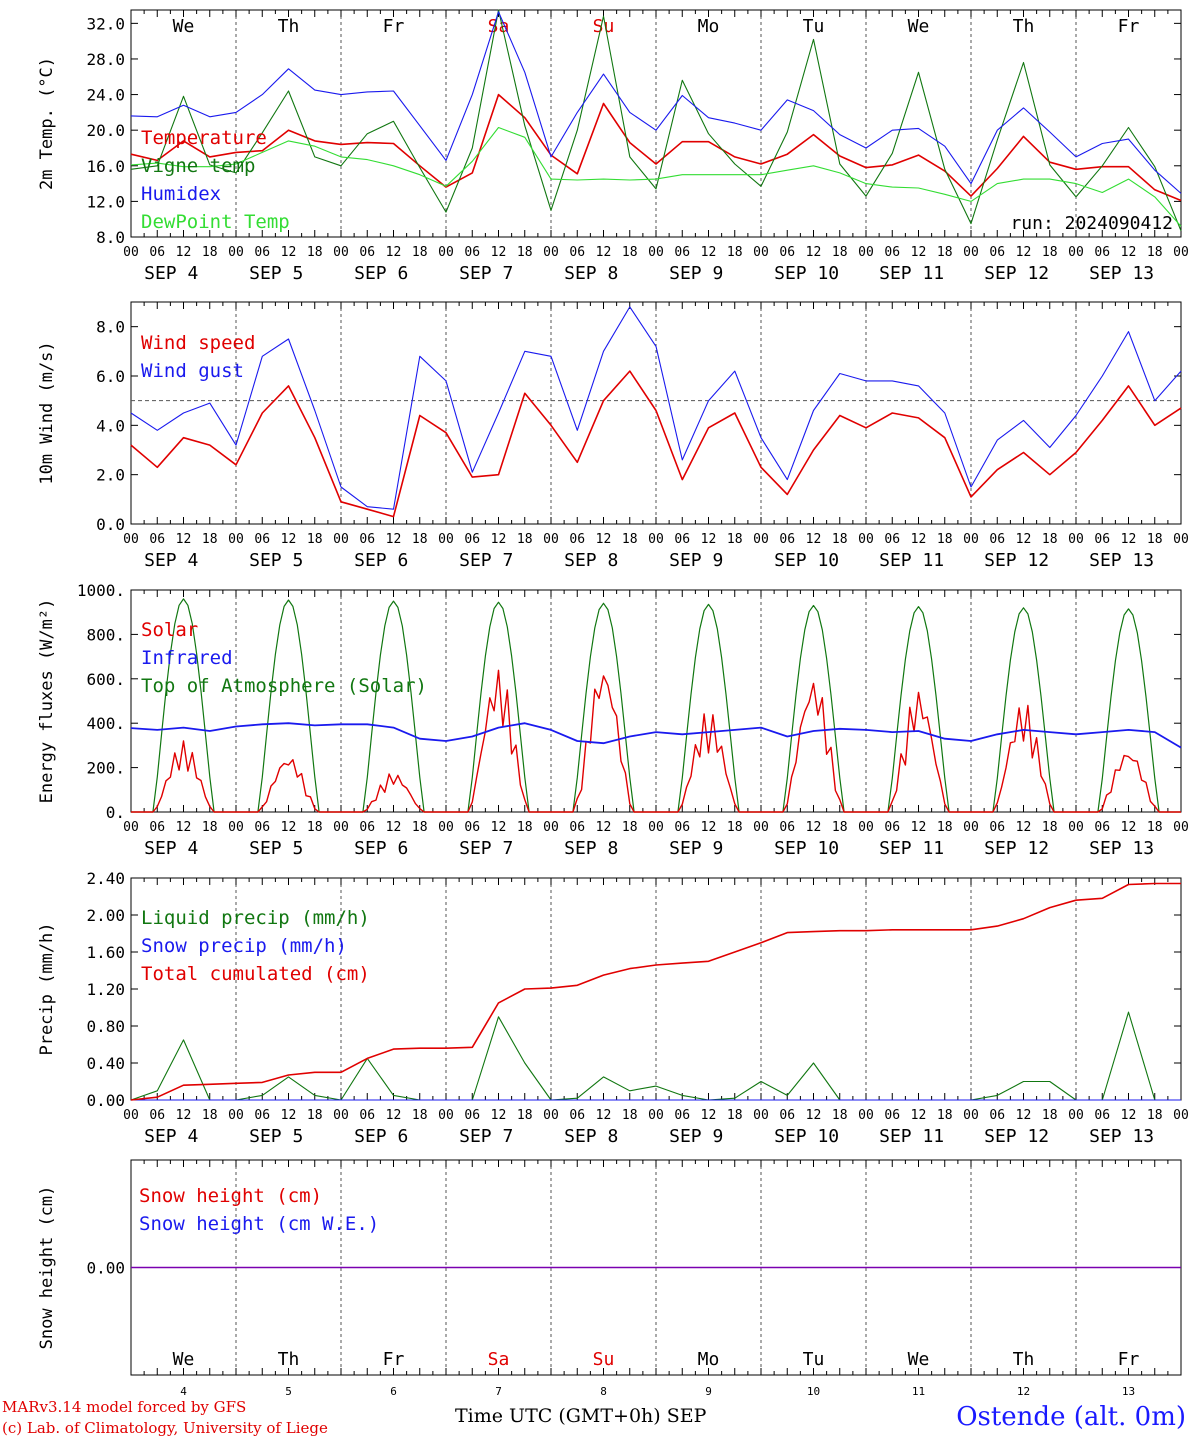  Describe the element at coordinates (105, 768) in the screenshot. I see `y-tick-label: 200.` at that location.